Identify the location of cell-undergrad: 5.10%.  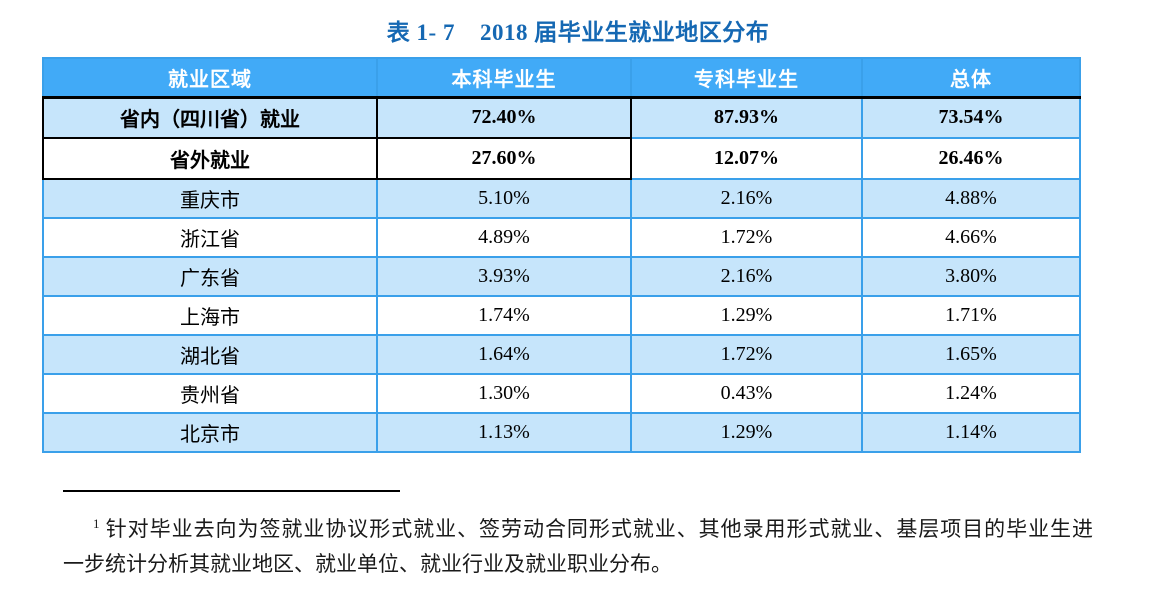
(504, 198).